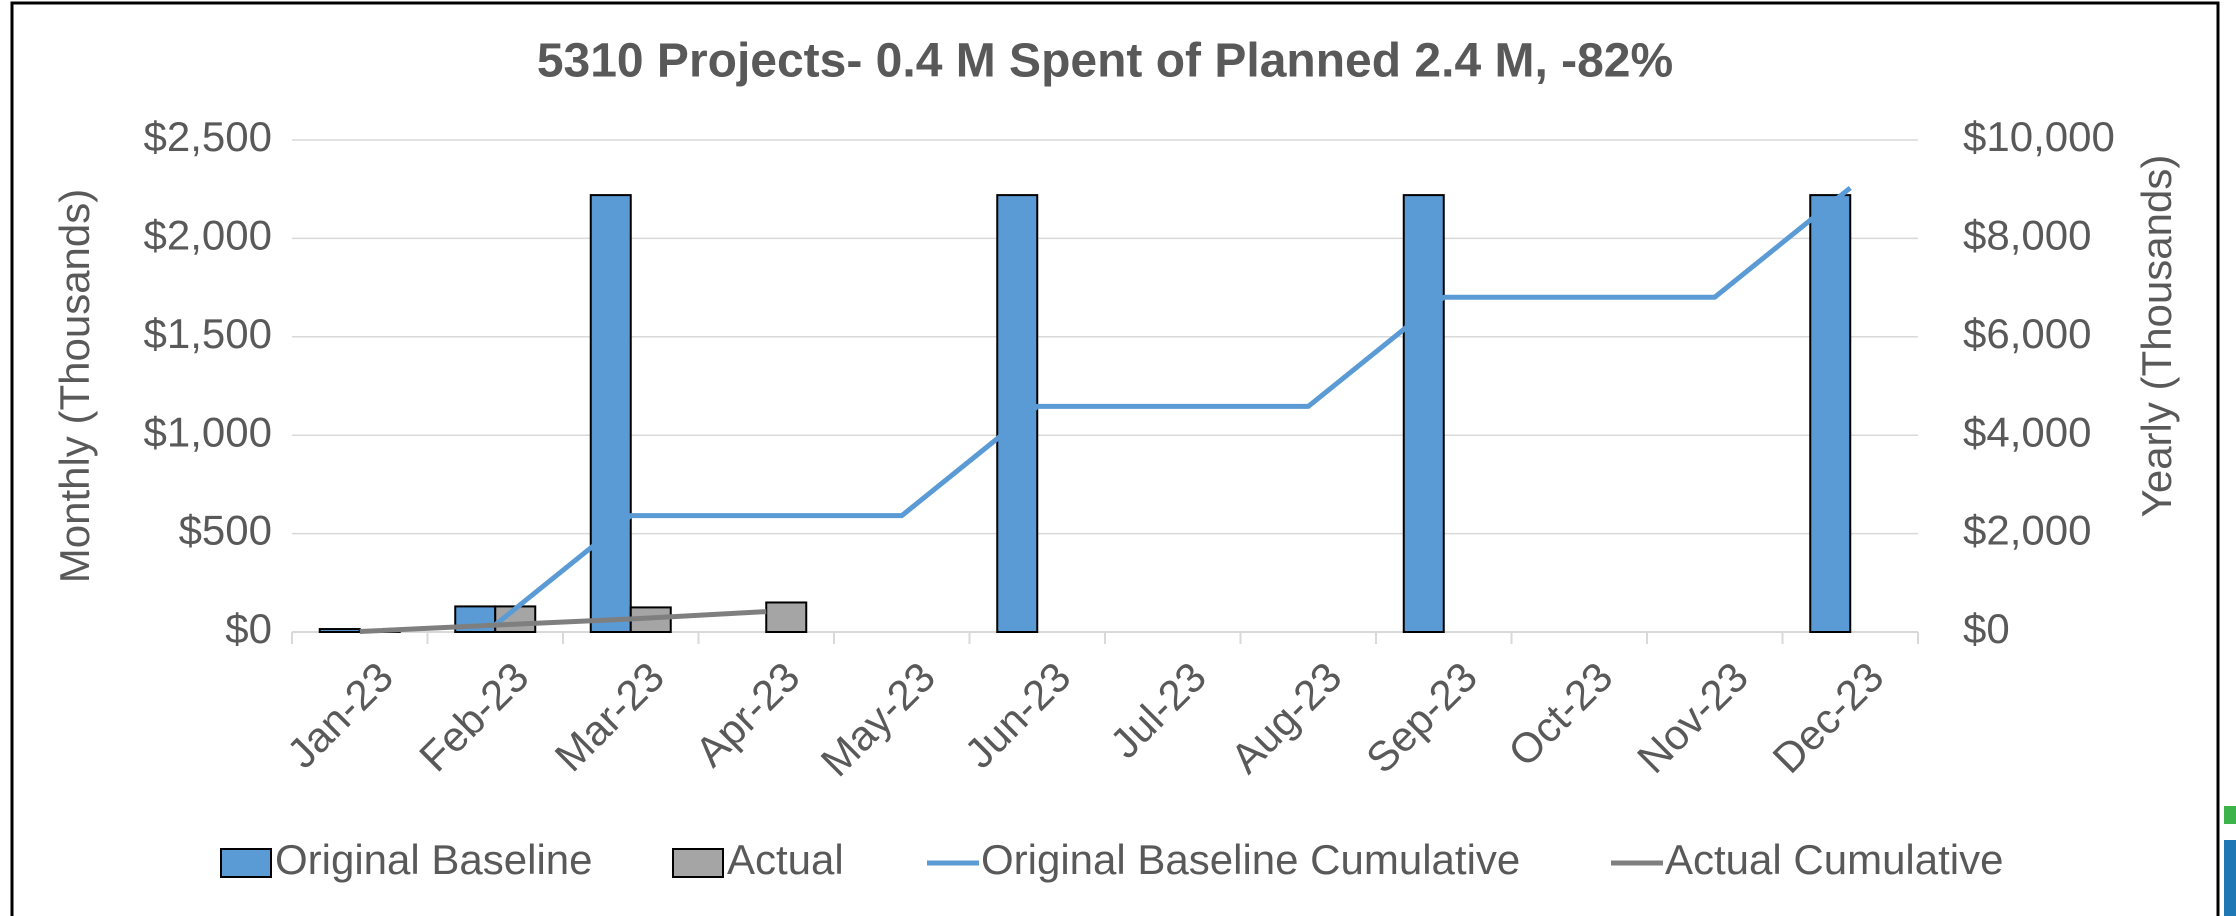  I want to click on y-tick-label: $500, so click(225, 530).